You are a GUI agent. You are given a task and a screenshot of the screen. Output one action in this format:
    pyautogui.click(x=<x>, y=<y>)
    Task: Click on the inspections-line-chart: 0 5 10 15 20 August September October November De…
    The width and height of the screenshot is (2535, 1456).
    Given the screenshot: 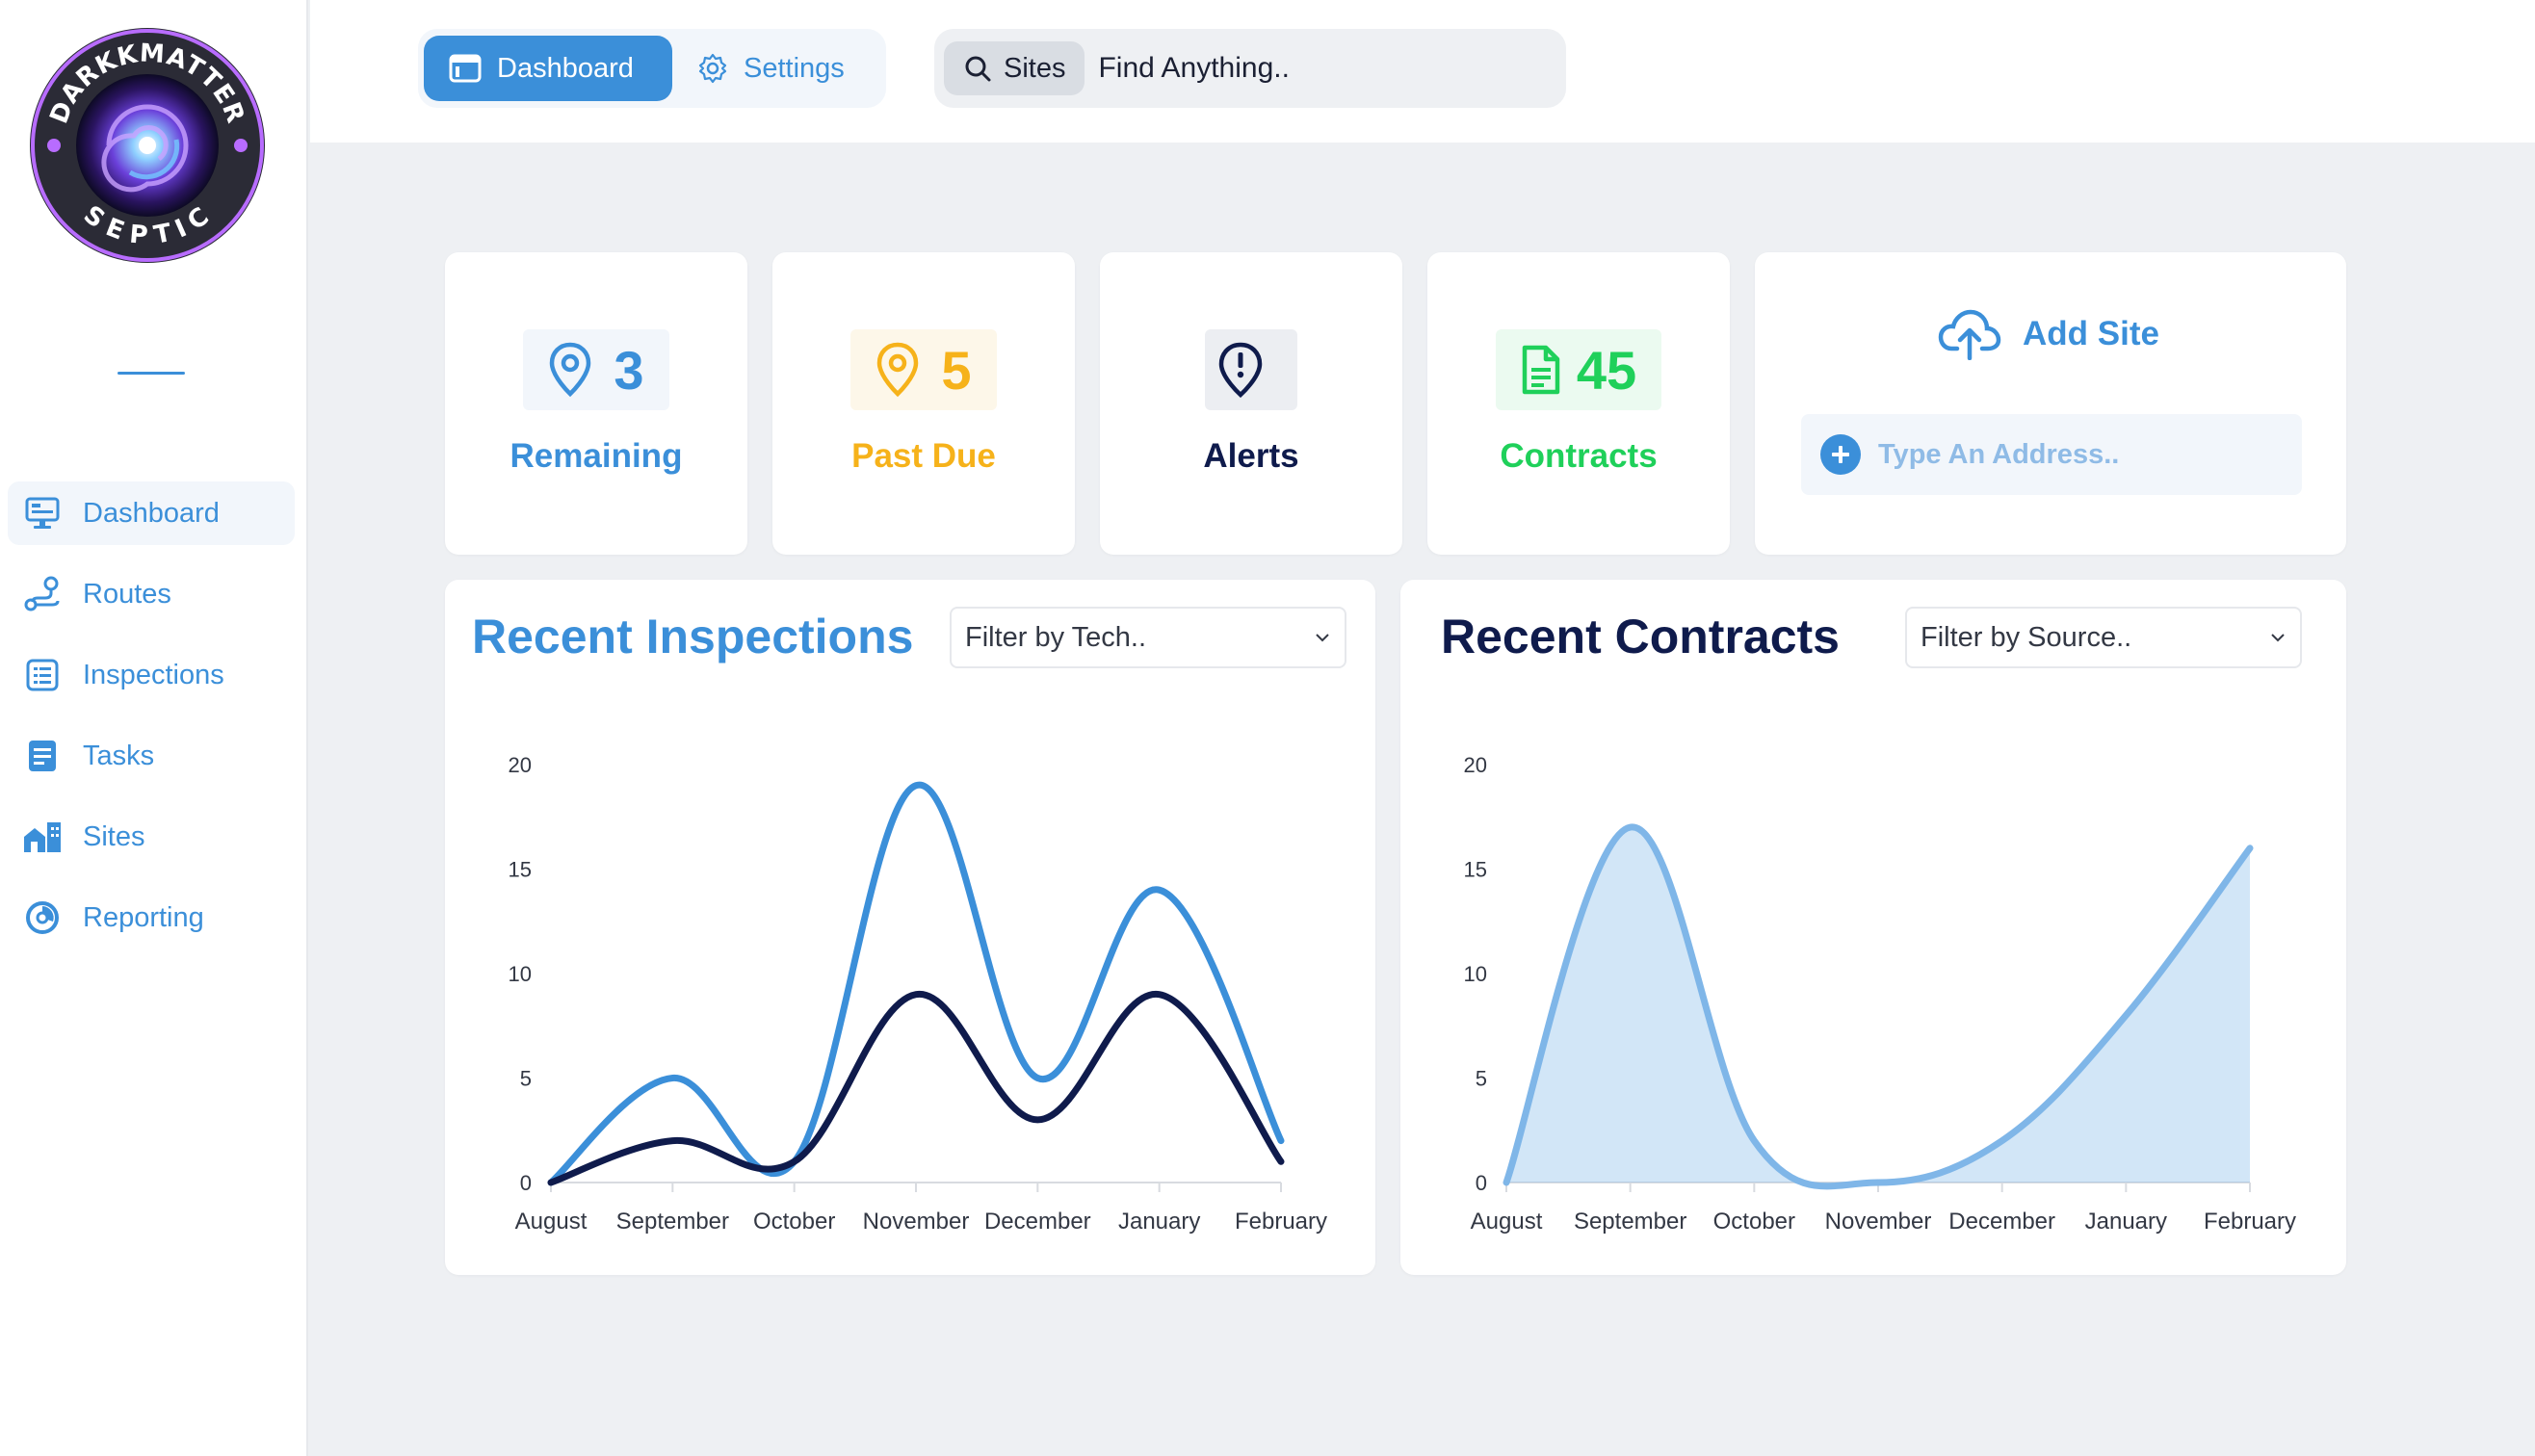 What is the action you would take?
    pyautogui.click(x=918, y=994)
    